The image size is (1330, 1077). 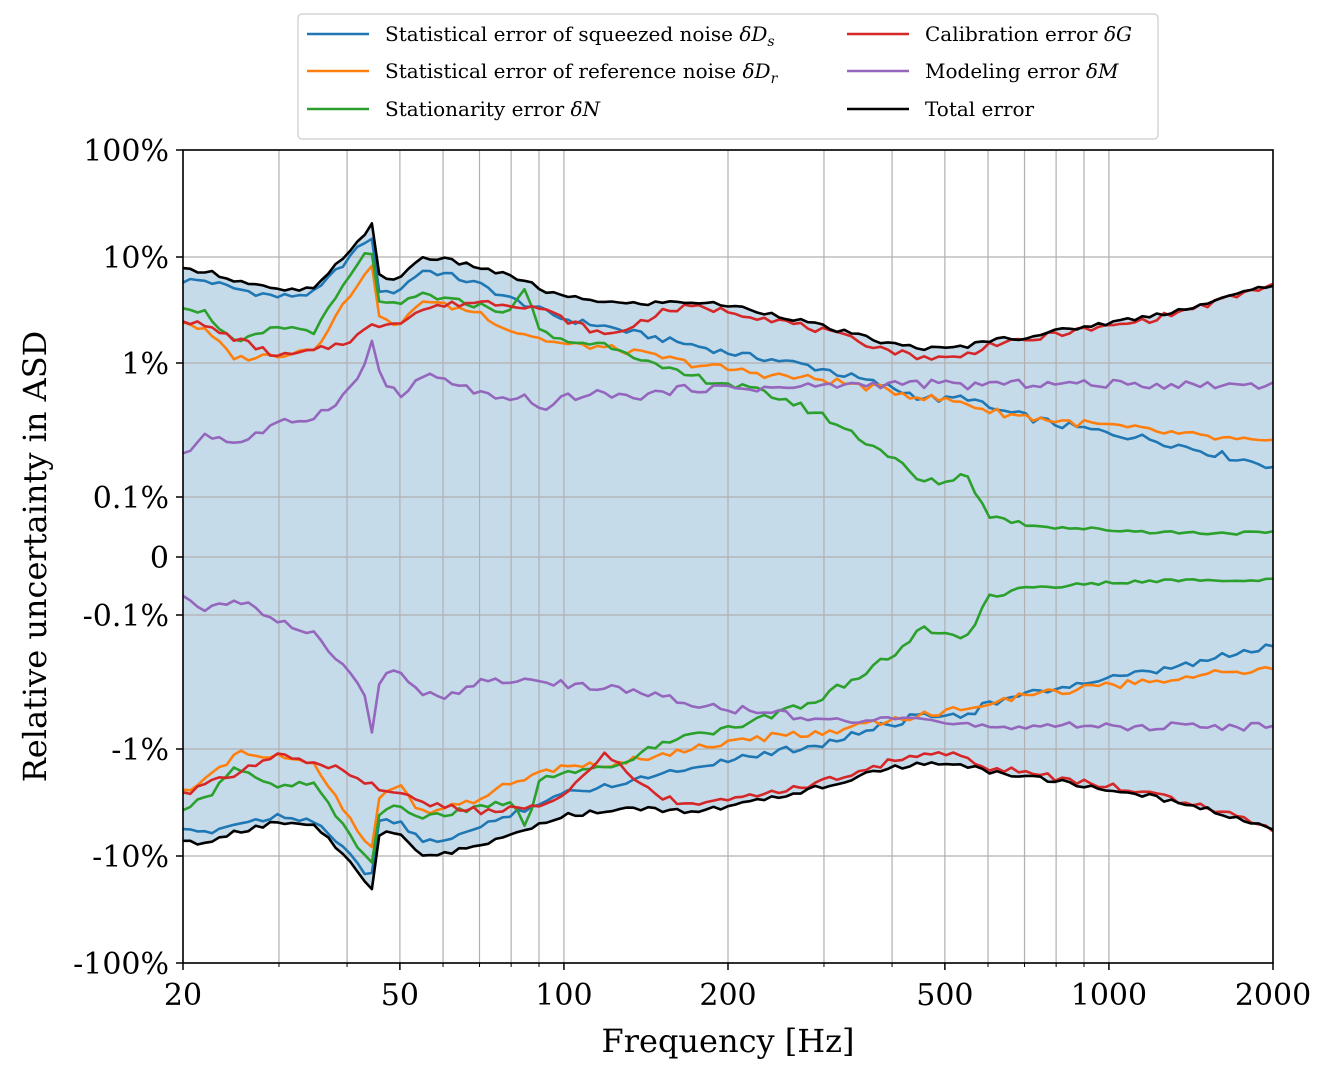 I want to click on x-tick-label: 2000, so click(x=1273, y=995).